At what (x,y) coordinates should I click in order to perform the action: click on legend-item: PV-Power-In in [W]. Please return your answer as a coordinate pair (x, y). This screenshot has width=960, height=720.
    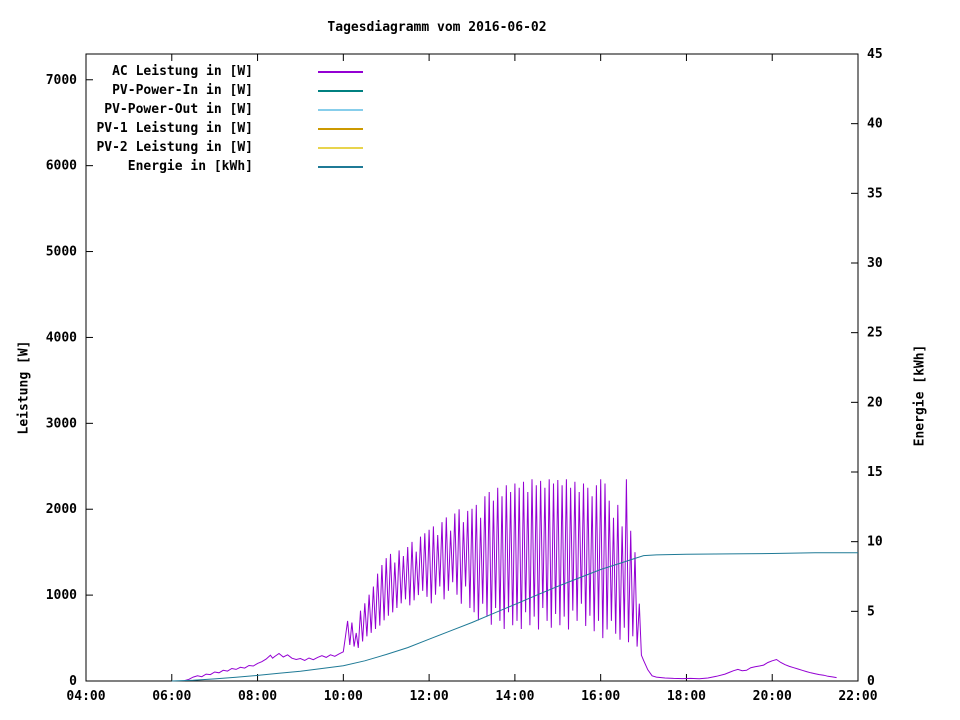
    Looking at the image, I should click on (211, 90).